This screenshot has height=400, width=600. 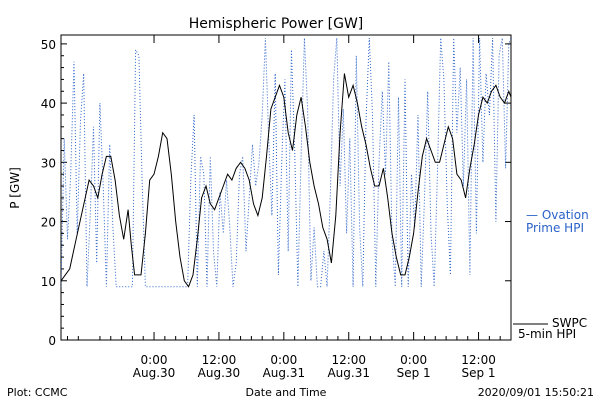 I want to click on legend-ovation: — Ovation Prime HPI, so click(x=557, y=221).